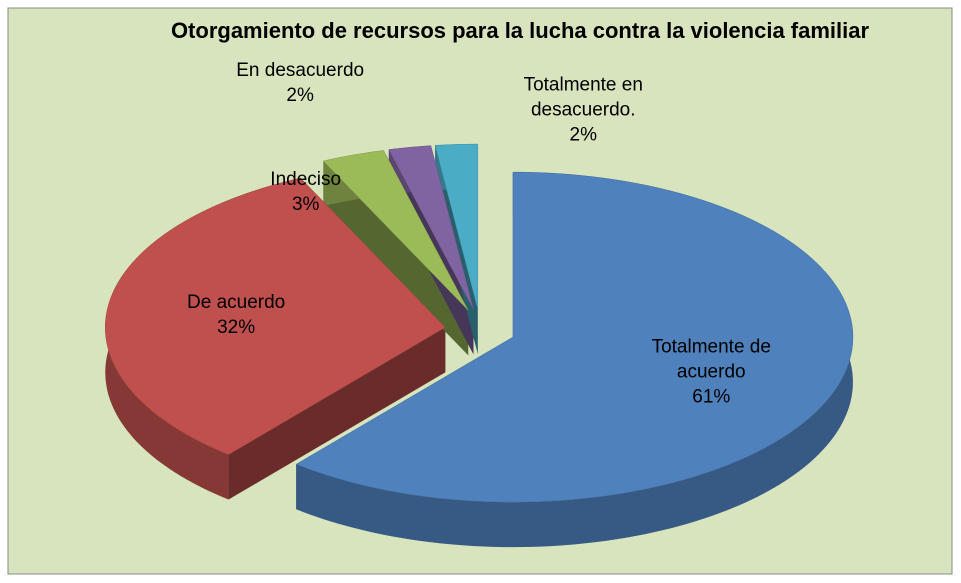  I want to click on label-category: Totalmente de acuerdo, so click(711, 359).